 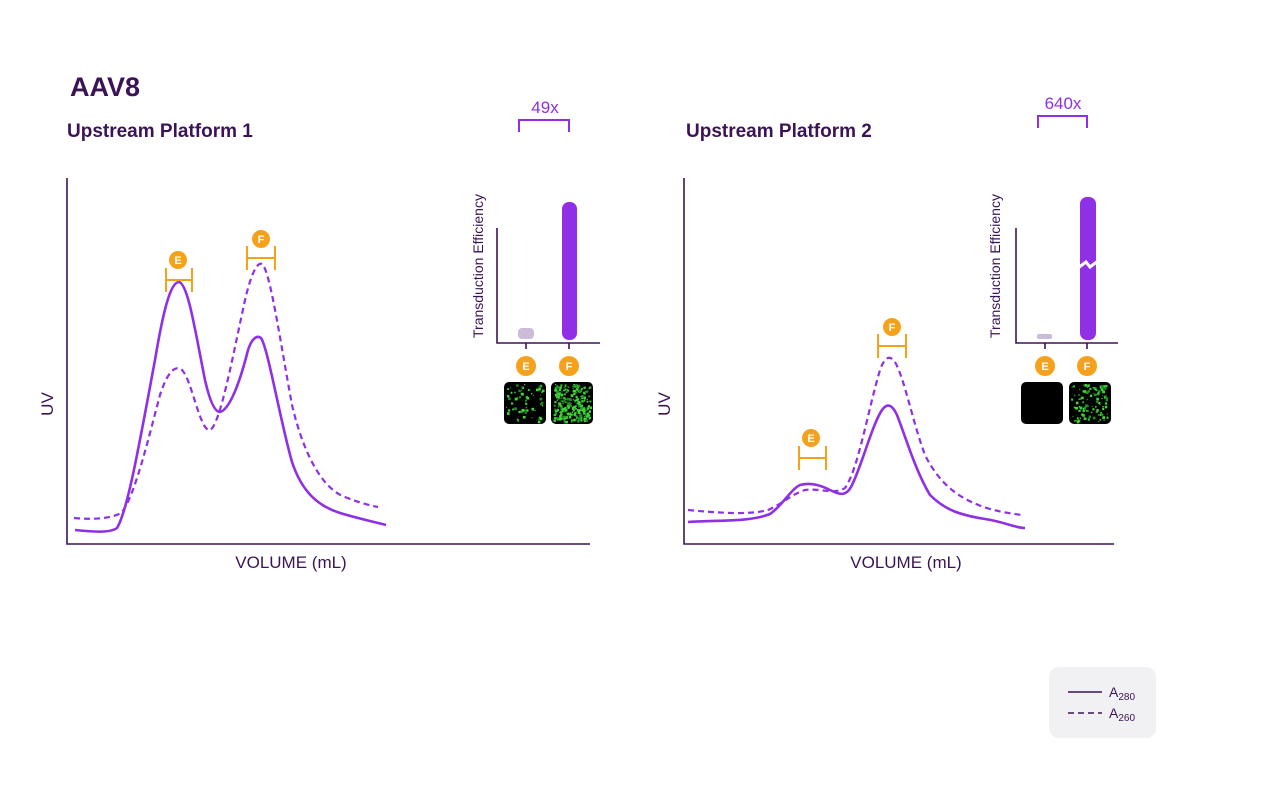 I want to click on a280-curve, so click(x=230, y=406).